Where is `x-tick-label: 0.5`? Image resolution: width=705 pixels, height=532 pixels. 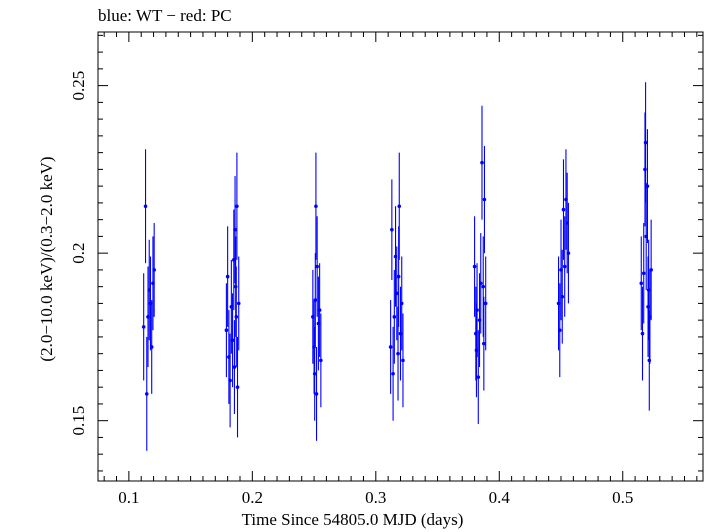 x-tick-label: 0.5 is located at coordinates (622, 497).